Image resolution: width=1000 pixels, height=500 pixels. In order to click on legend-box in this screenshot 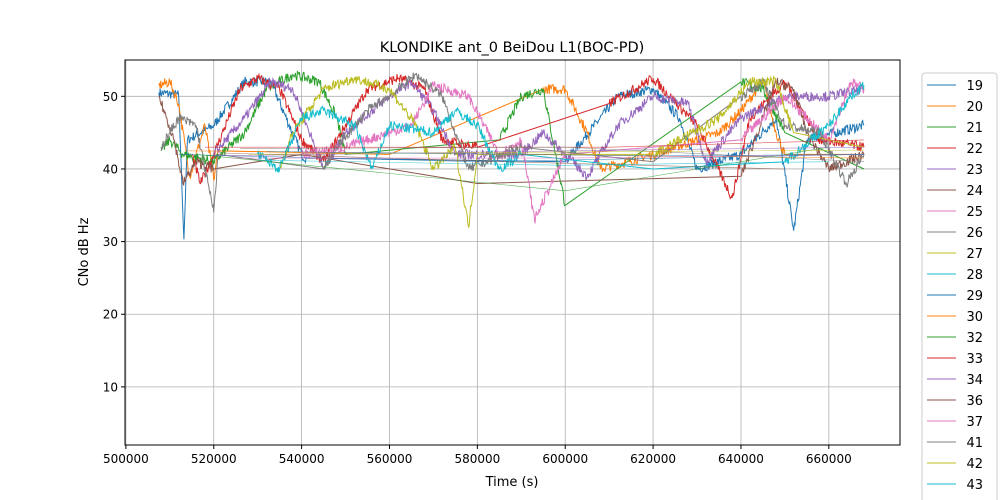, I will do `click(959, 286)`.